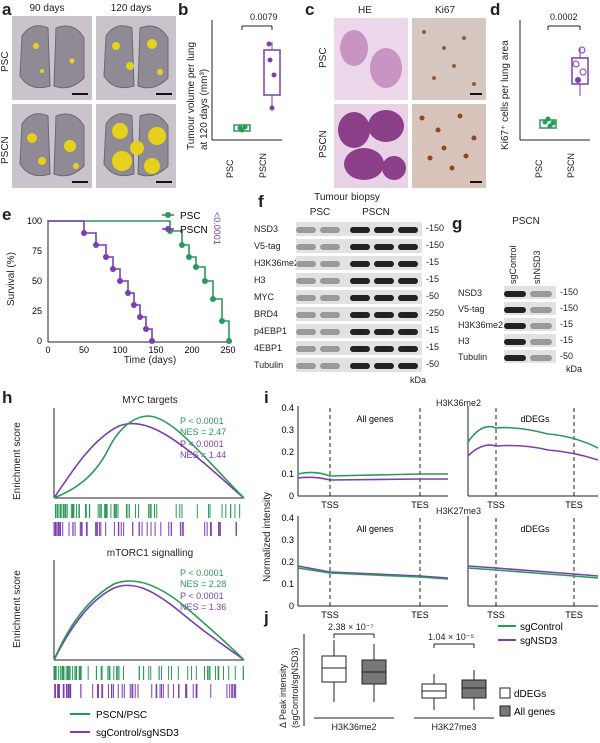 The height and width of the screenshot is (743, 600). Describe the element at coordinates (202, 573) in the screenshot. I see `h-bot-p1: P < 0.0001` at that location.